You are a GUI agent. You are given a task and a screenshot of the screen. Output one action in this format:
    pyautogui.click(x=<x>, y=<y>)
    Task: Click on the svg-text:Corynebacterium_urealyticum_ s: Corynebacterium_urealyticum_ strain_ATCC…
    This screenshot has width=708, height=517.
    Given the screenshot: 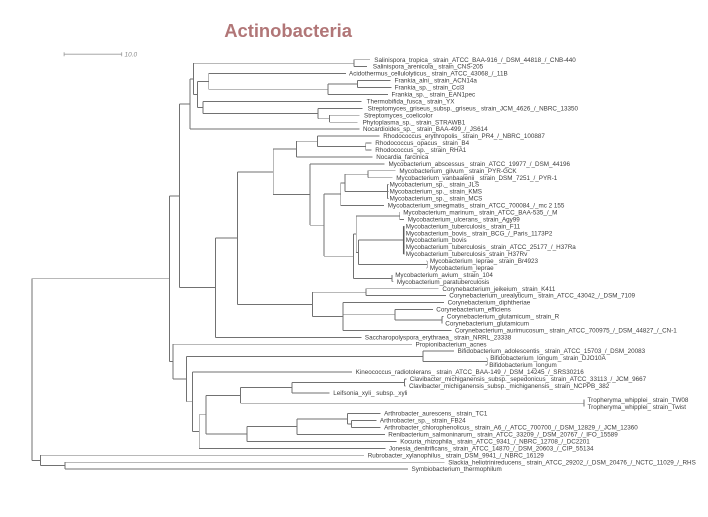 What is the action you would take?
    pyautogui.click(x=542, y=296)
    